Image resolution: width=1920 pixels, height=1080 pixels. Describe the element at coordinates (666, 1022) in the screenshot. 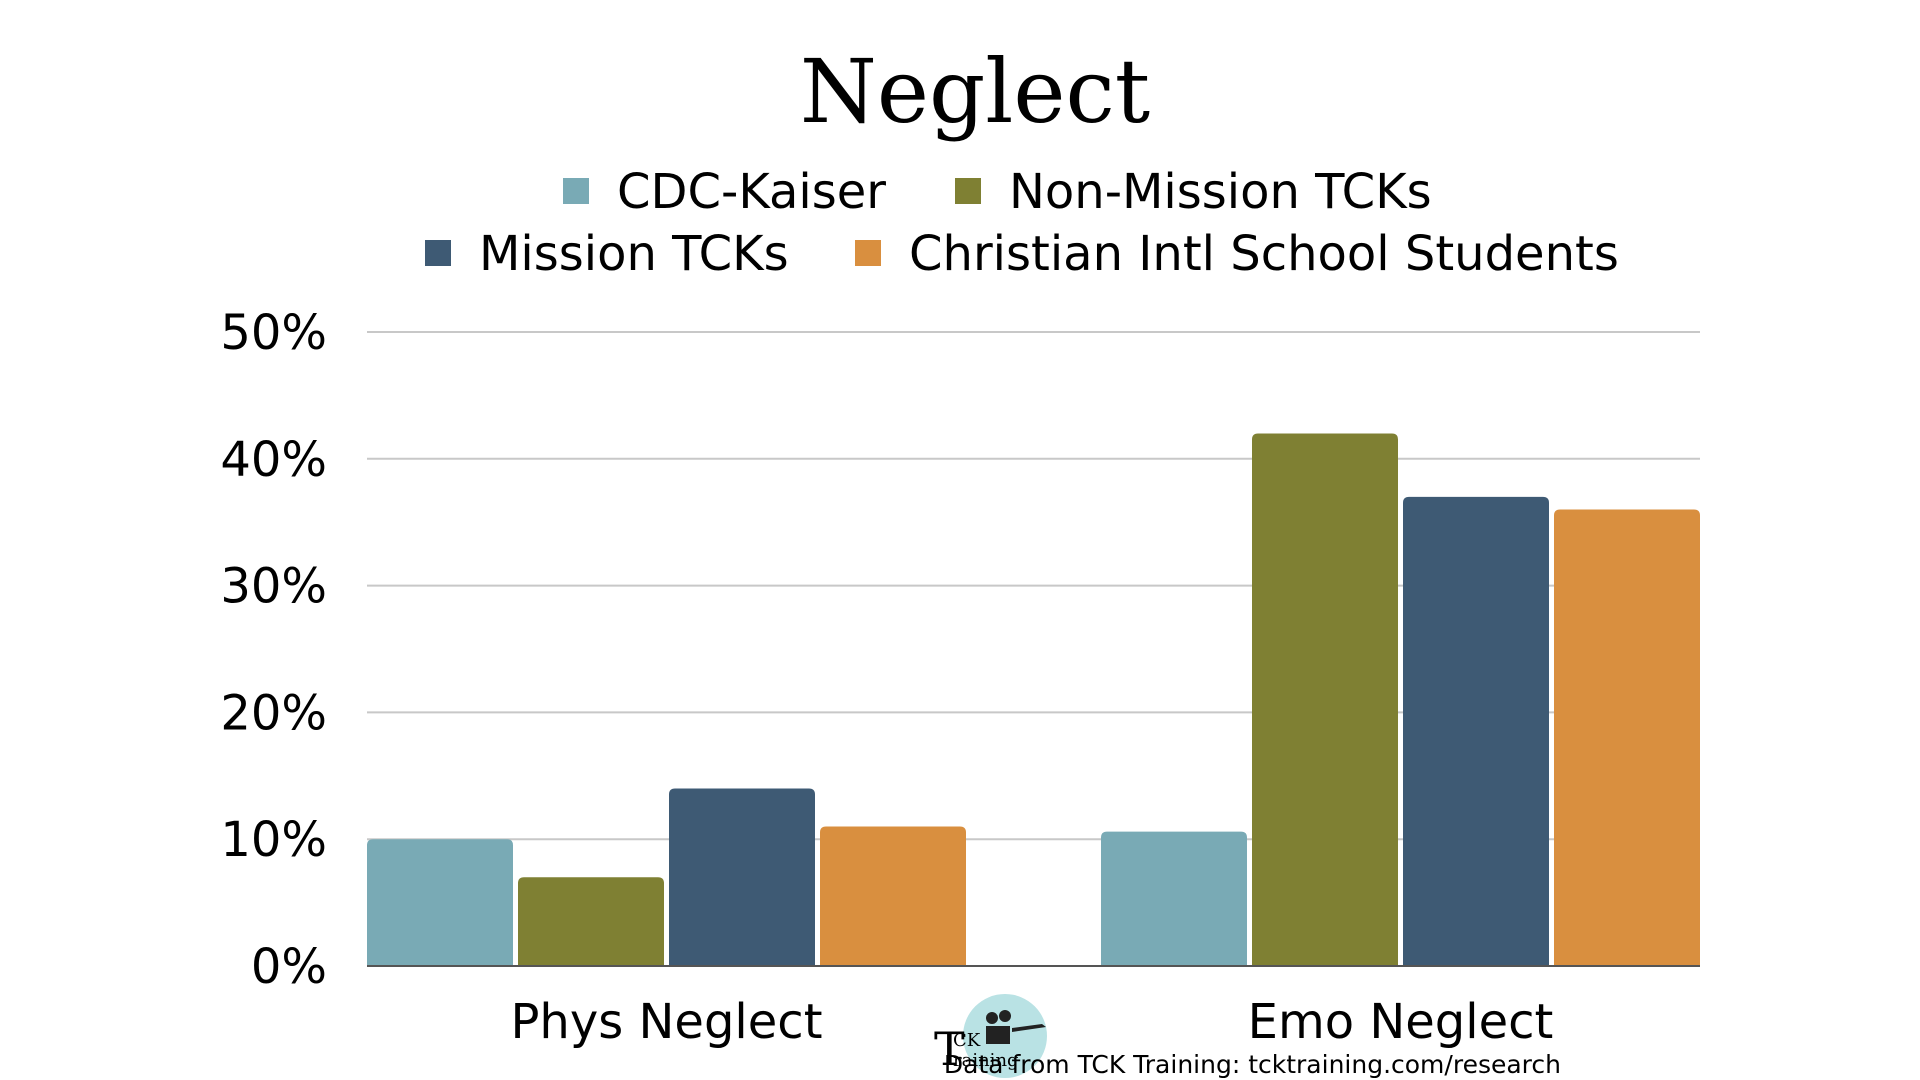

I see `x-category-label: Phys Neglect` at that location.